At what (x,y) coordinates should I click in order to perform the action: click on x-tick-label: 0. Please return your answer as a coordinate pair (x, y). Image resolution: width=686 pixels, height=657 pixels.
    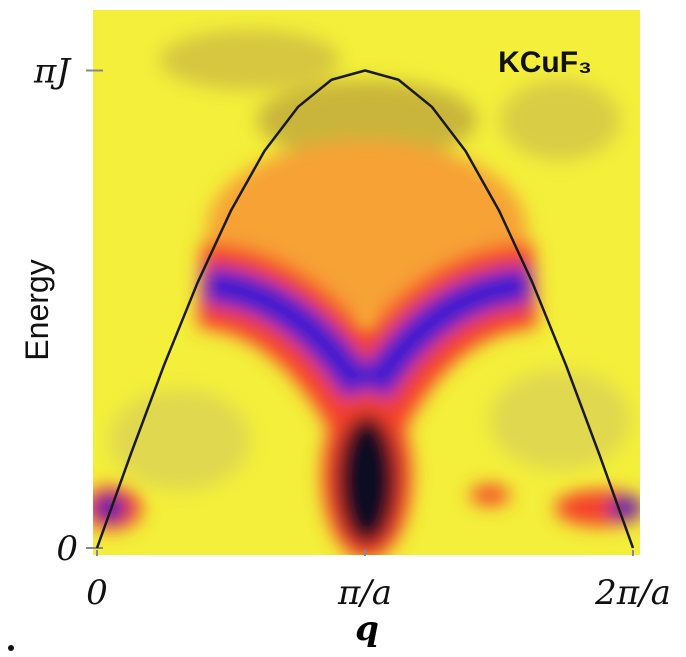
    Looking at the image, I should click on (97, 593).